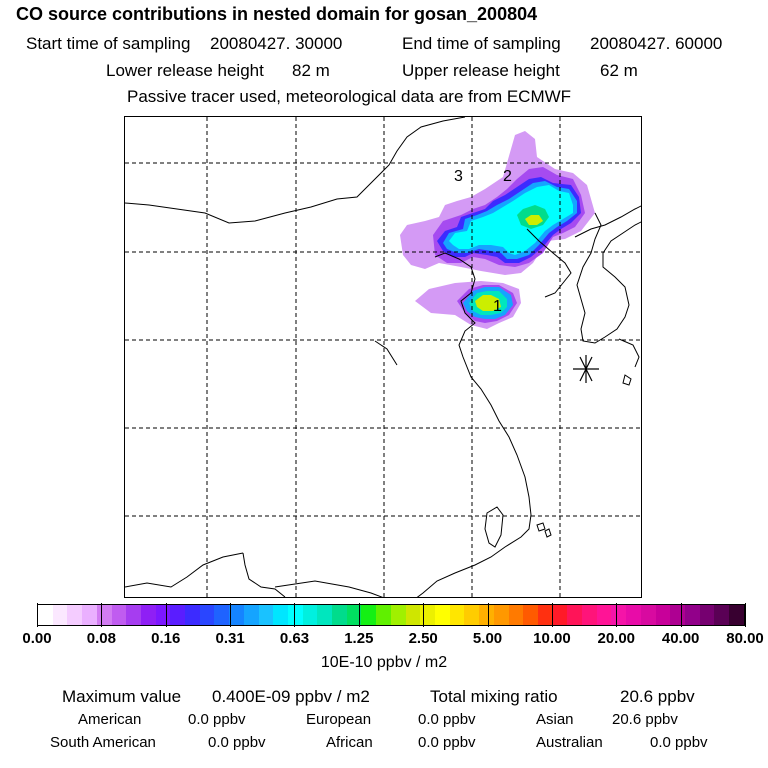  Describe the element at coordinates (494, 696) in the screenshot. I see `total-mixing-label: Total mixing ratio` at that location.